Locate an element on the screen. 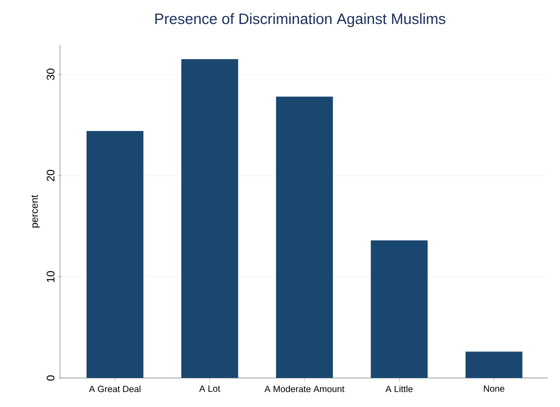 Image resolution: width=560 pixels, height=407 pixels. x-tick-label: A Little is located at coordinates (399, 389).